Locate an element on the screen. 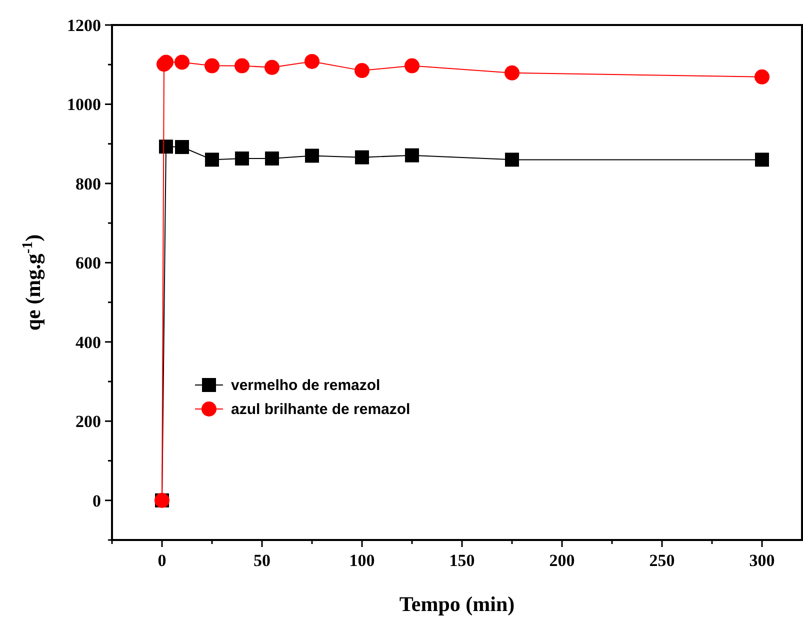 The height and width of the screenshot is (619, 803). x-tick-label: 100 is located at coordinates (362, 560).